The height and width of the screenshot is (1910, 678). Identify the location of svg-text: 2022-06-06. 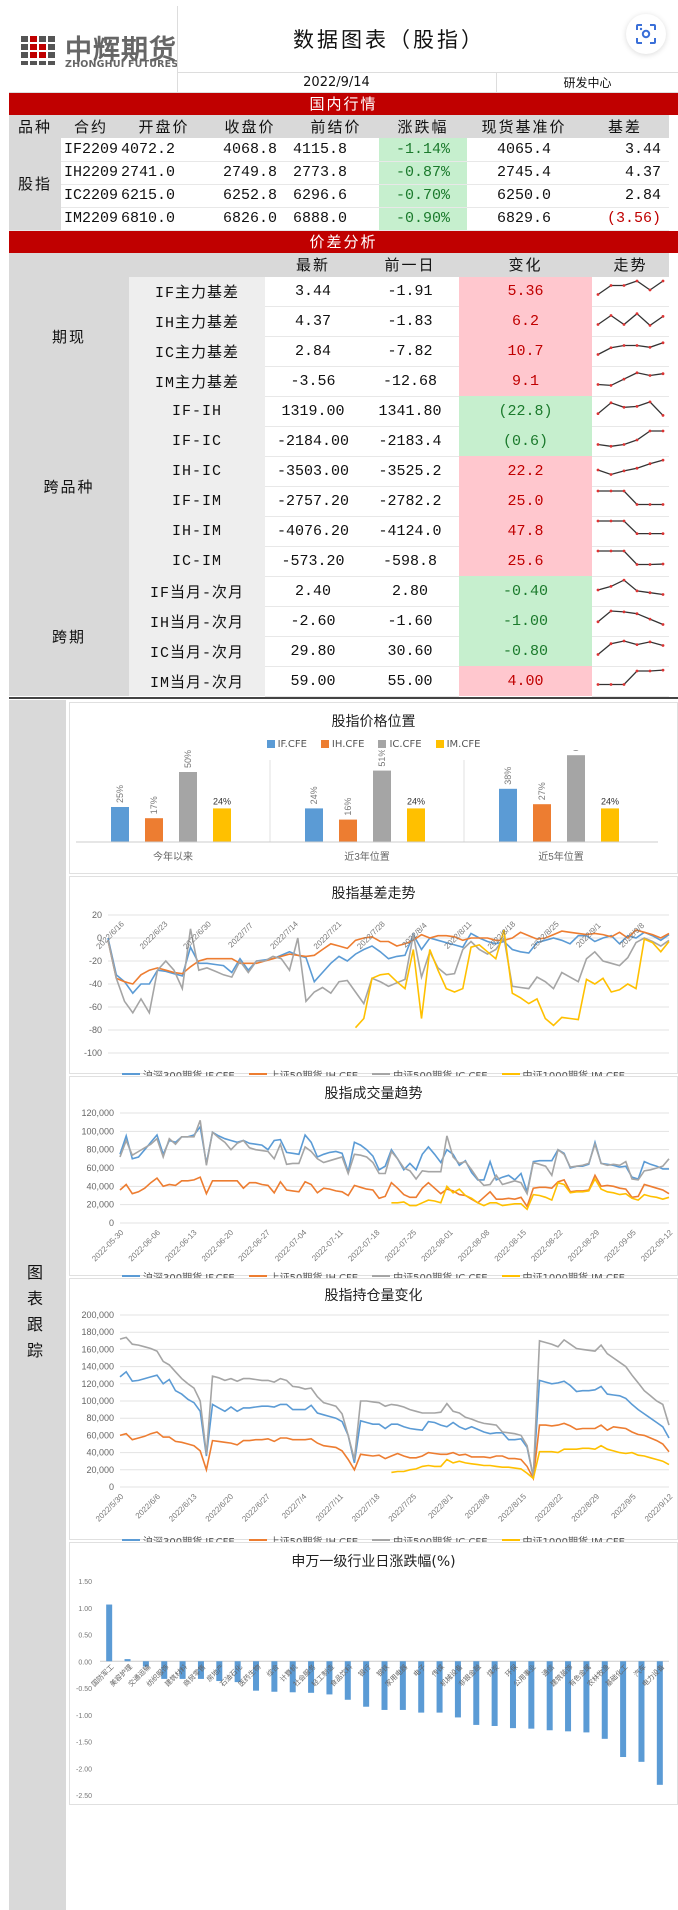
(145, 1245).